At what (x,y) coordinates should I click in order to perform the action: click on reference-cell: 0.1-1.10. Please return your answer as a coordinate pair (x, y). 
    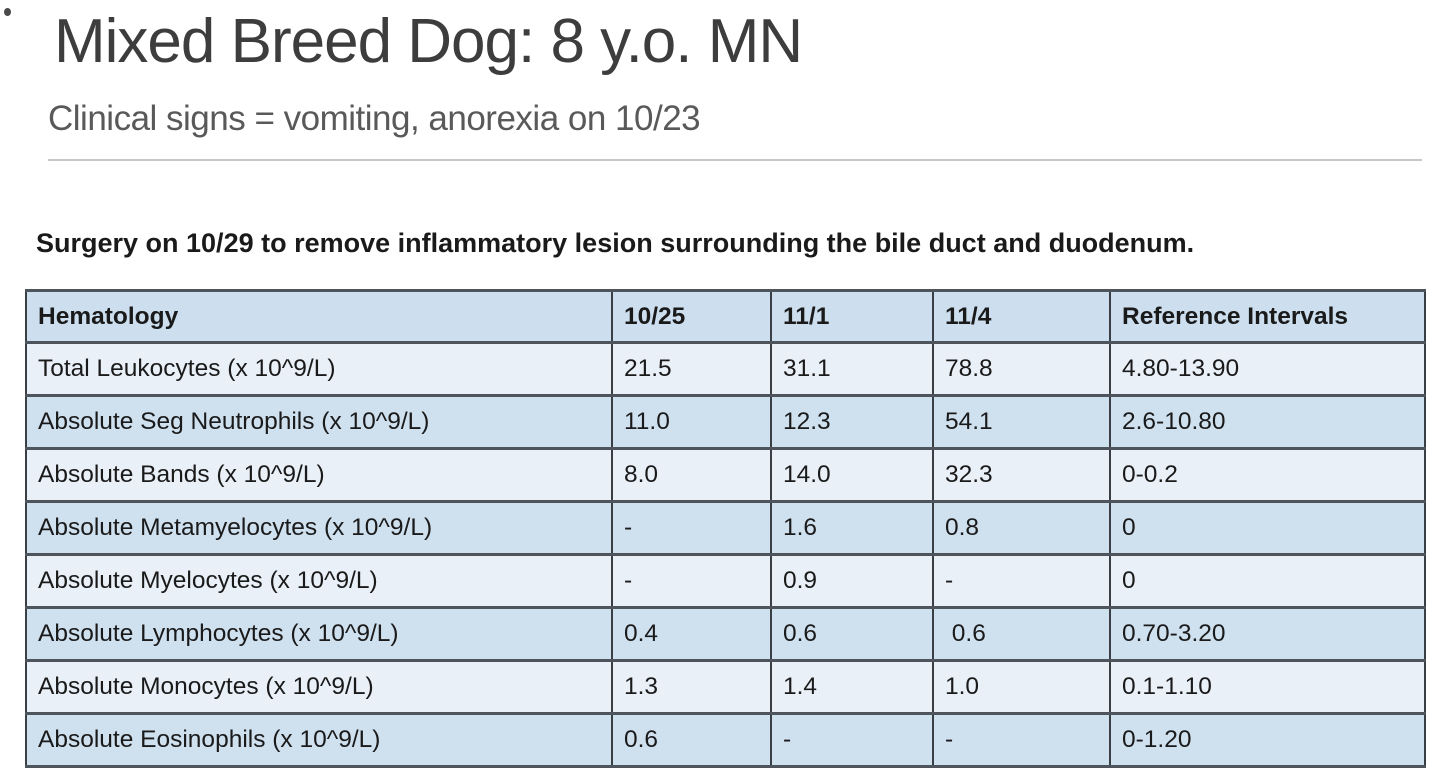
    Looking at the image, I should click on (1267, 687).